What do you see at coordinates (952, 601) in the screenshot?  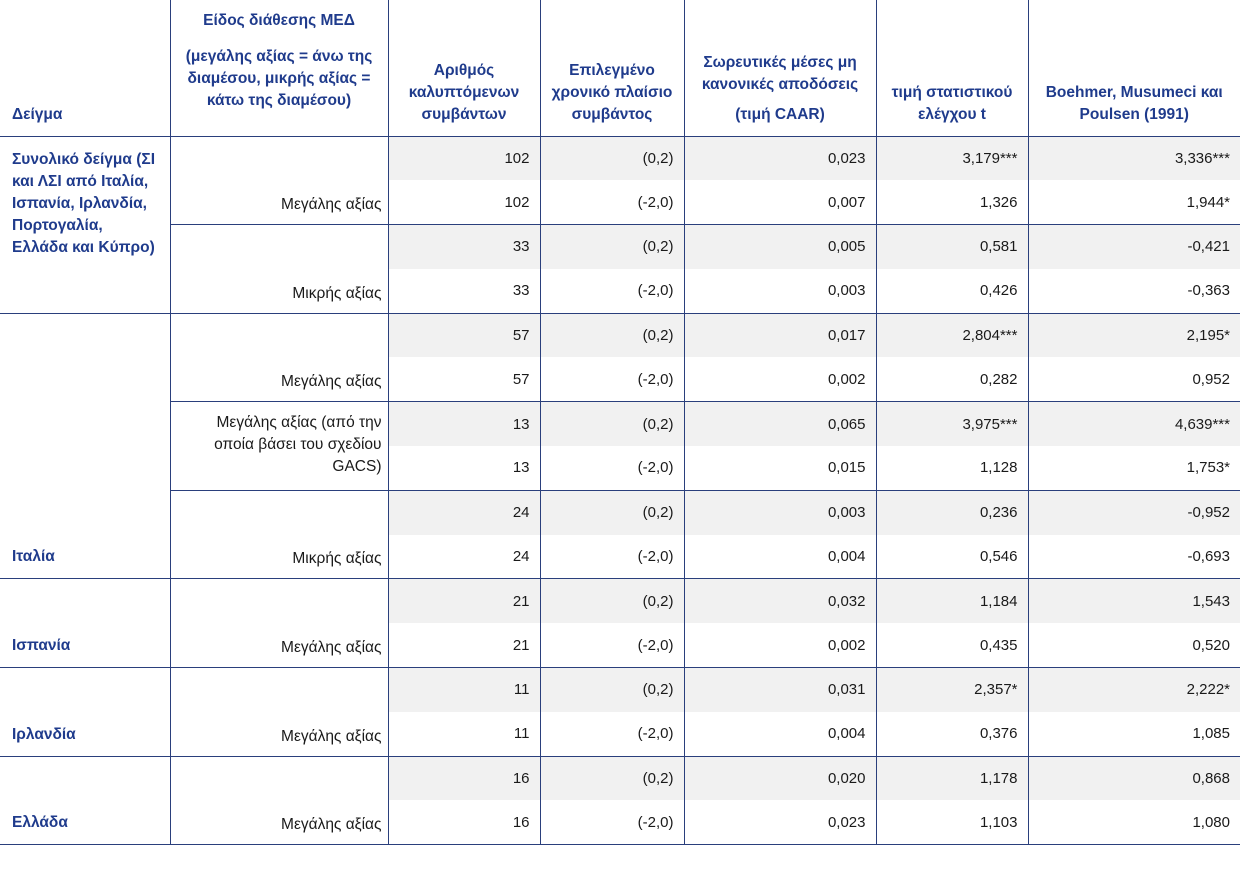 I see `t-stat-cell: 1,184` at bounding box center [952, 601].